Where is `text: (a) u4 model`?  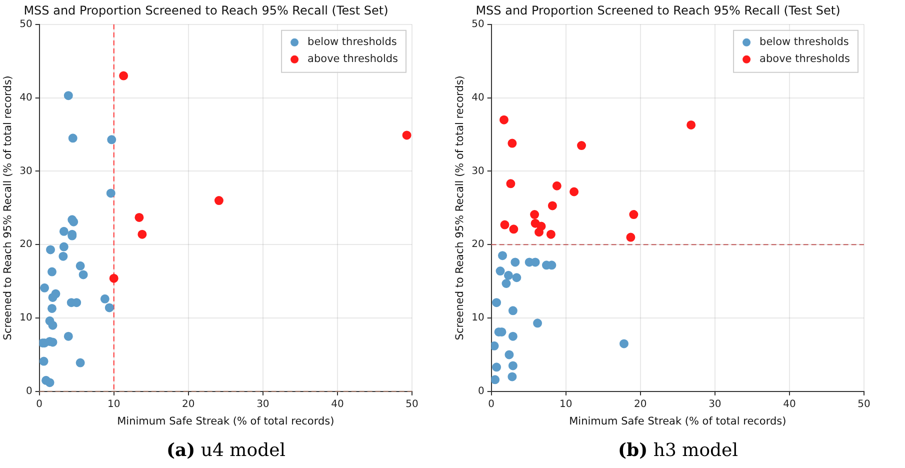 text: (a) u4 model is located at coordinates (226, 450).